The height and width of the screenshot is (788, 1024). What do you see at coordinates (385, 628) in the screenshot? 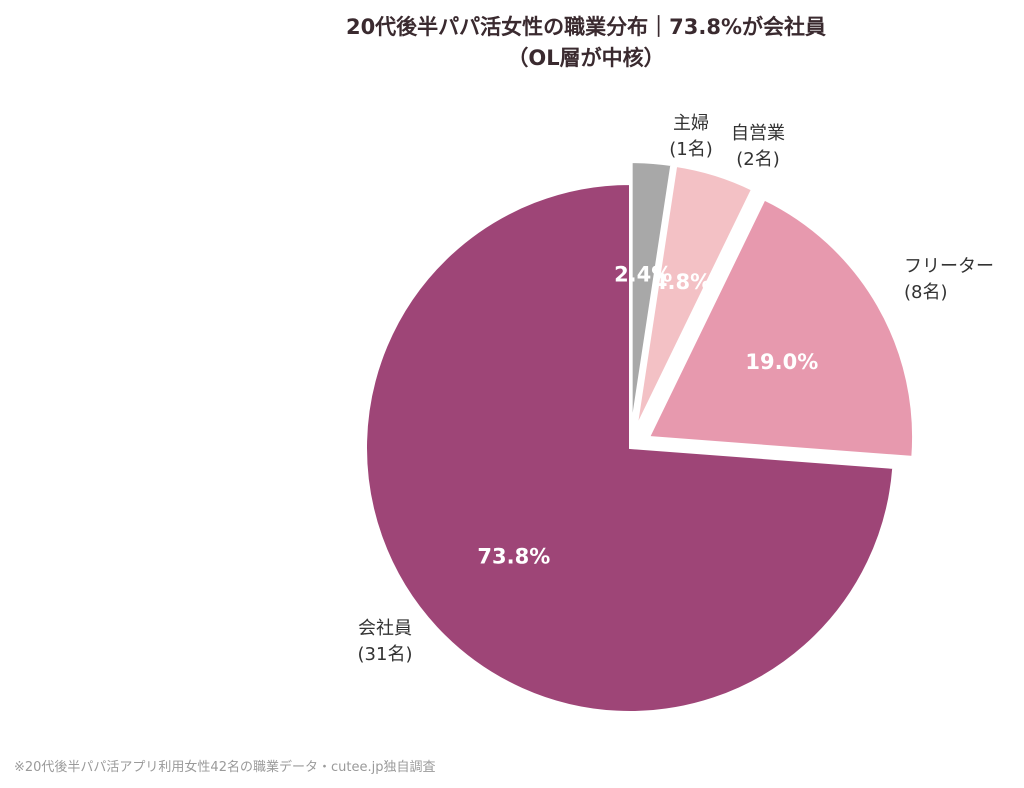
I see `pie-category-name: 会社員` at bounding box center [385, 628].